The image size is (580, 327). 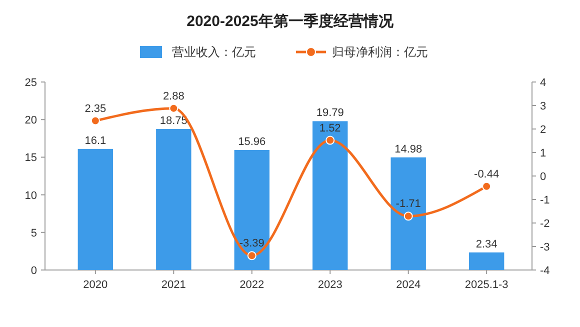 I want to click on data-label: 18.75, so click(x=174, y=121).